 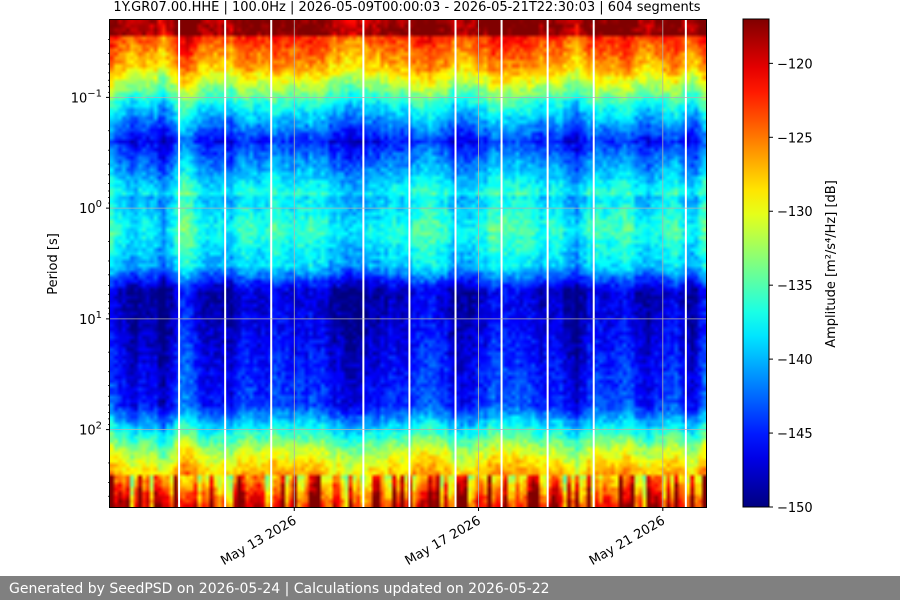 What do you see at coordinates (90, 430) in the screenshot?
I see `y-tick-label: 10²` at bounding box center [90, 430].